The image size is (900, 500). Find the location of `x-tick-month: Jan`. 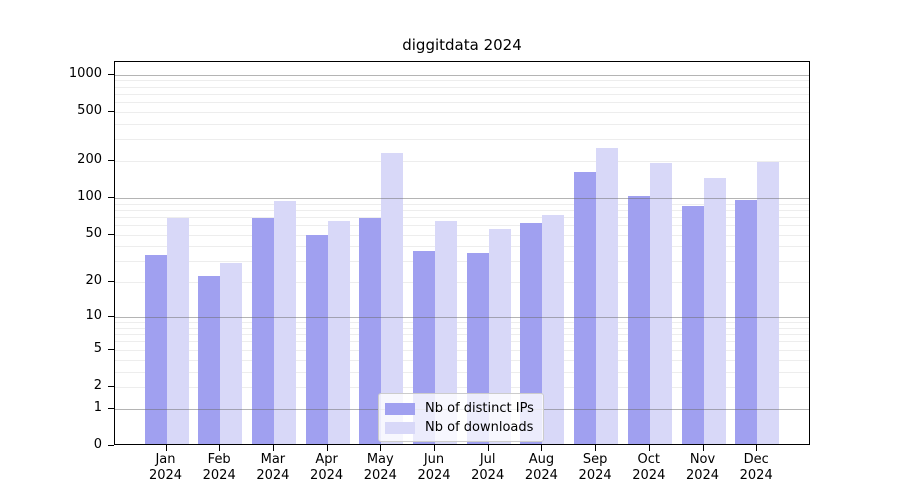

x-tick-month: Jan is located at coordinates (165, 459).